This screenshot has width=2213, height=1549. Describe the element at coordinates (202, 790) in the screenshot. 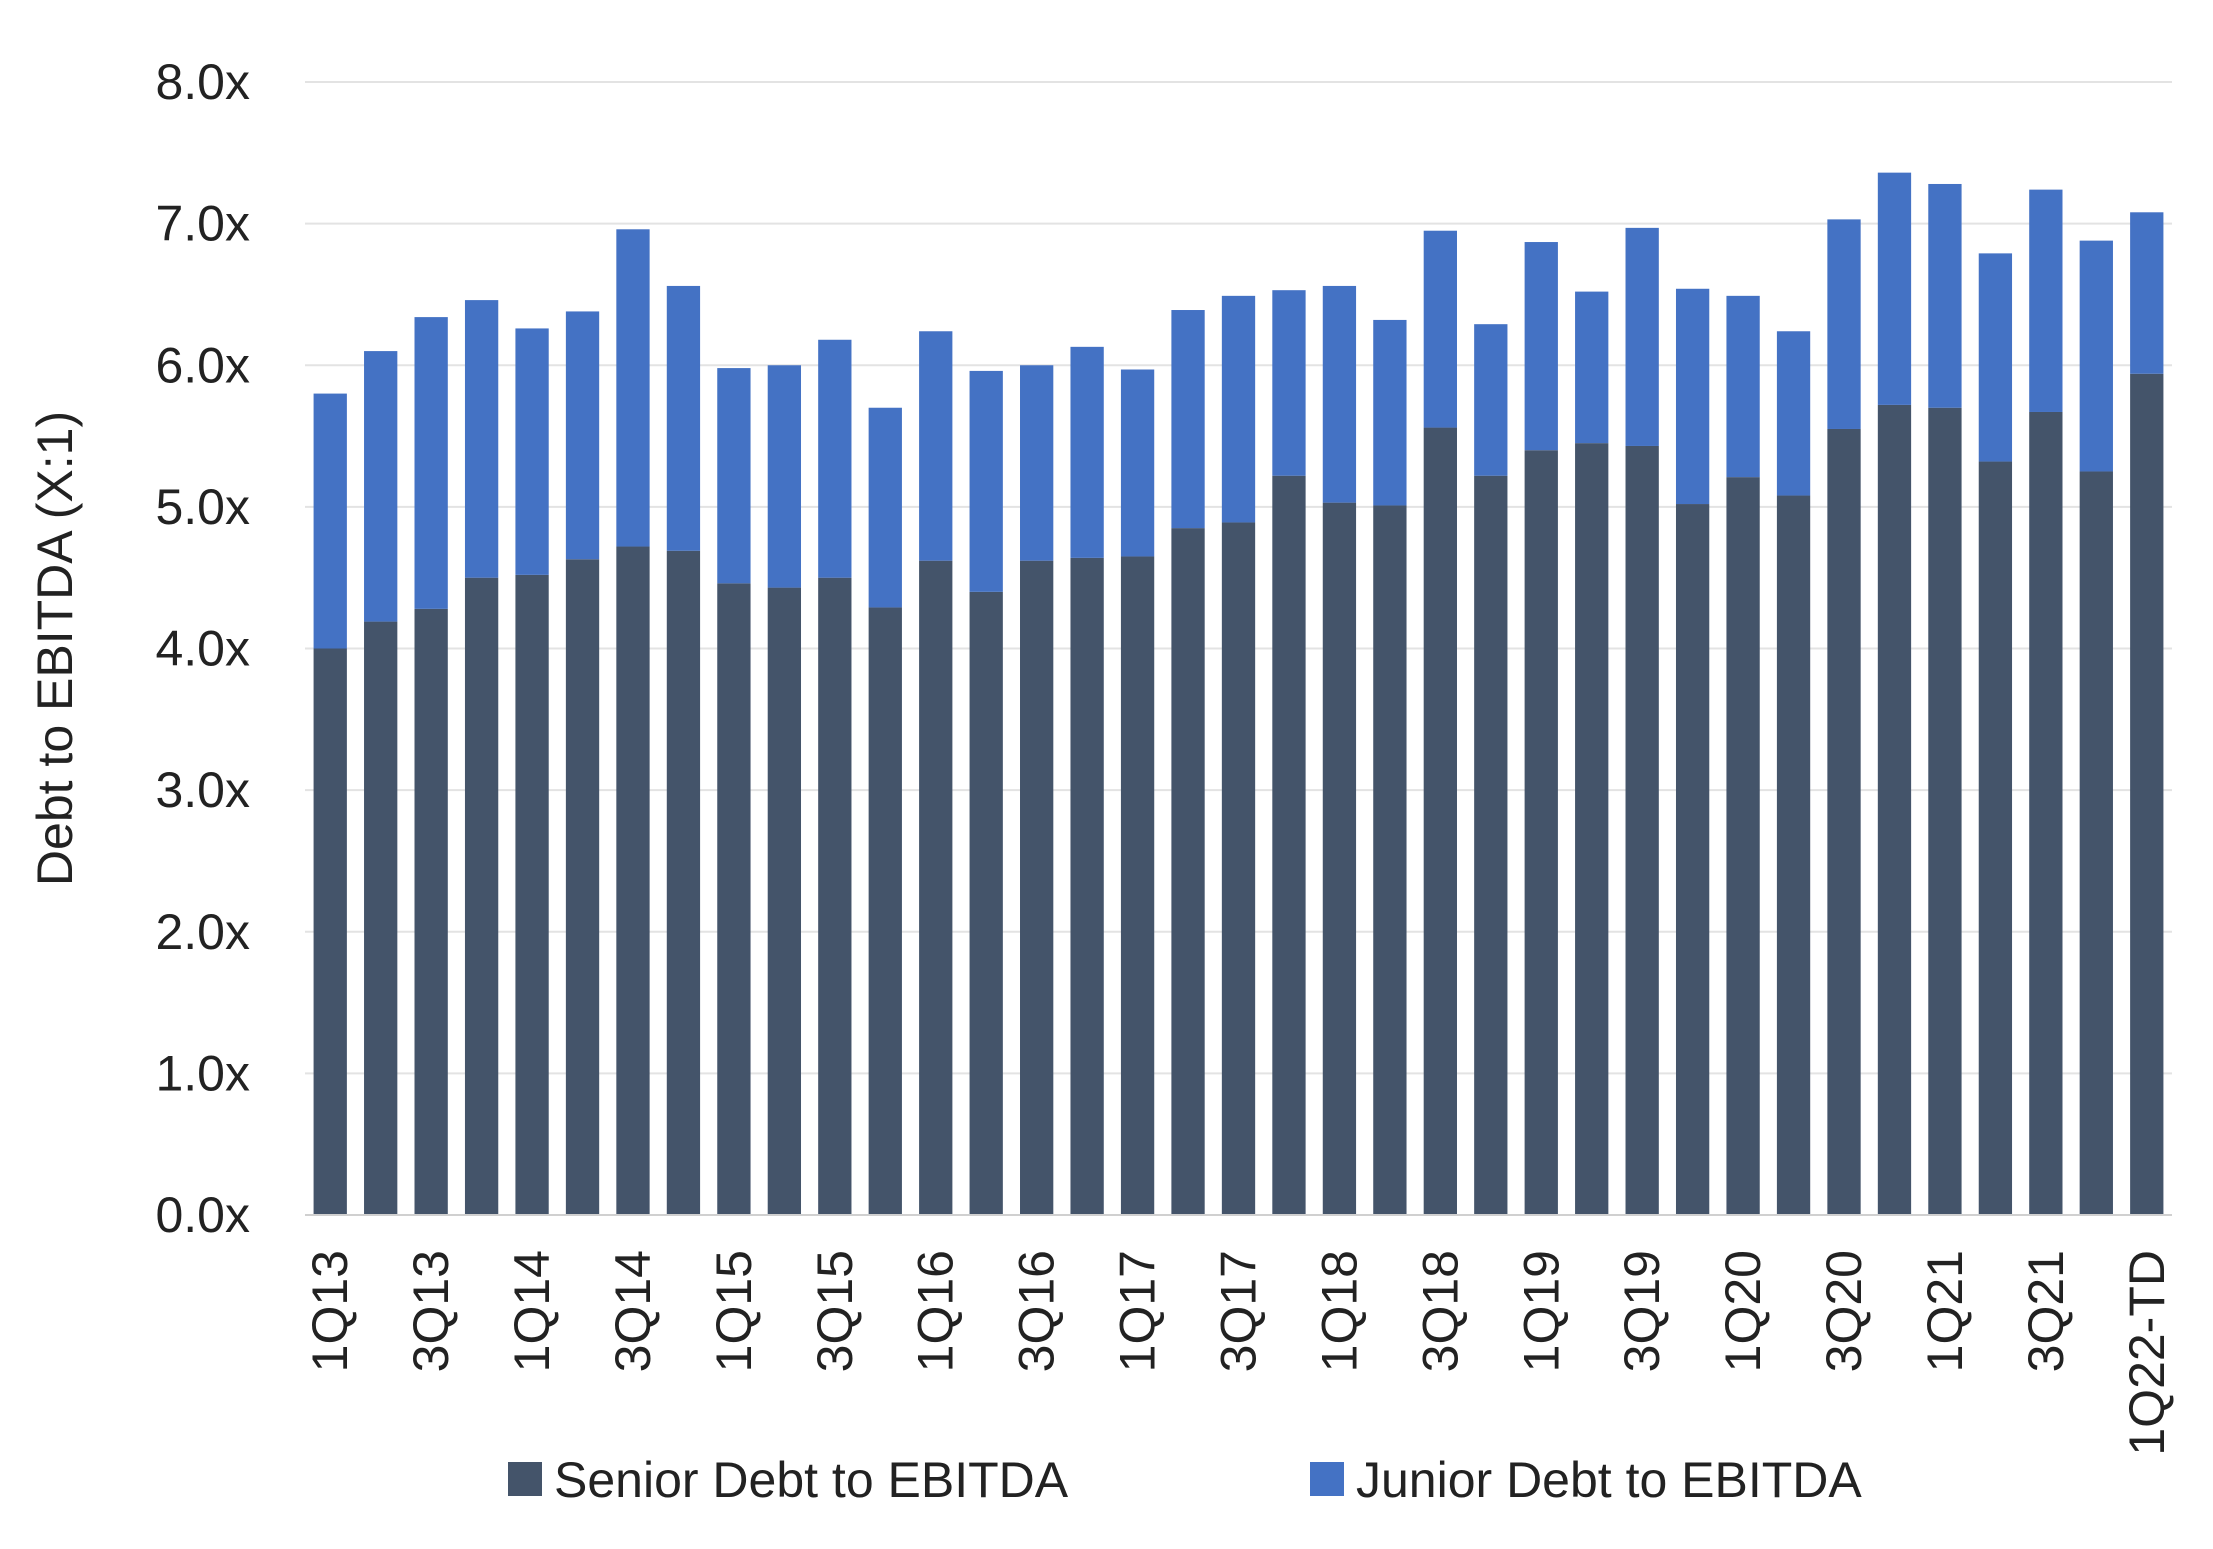

I see `y-tick-label: 3.0x` at that location.